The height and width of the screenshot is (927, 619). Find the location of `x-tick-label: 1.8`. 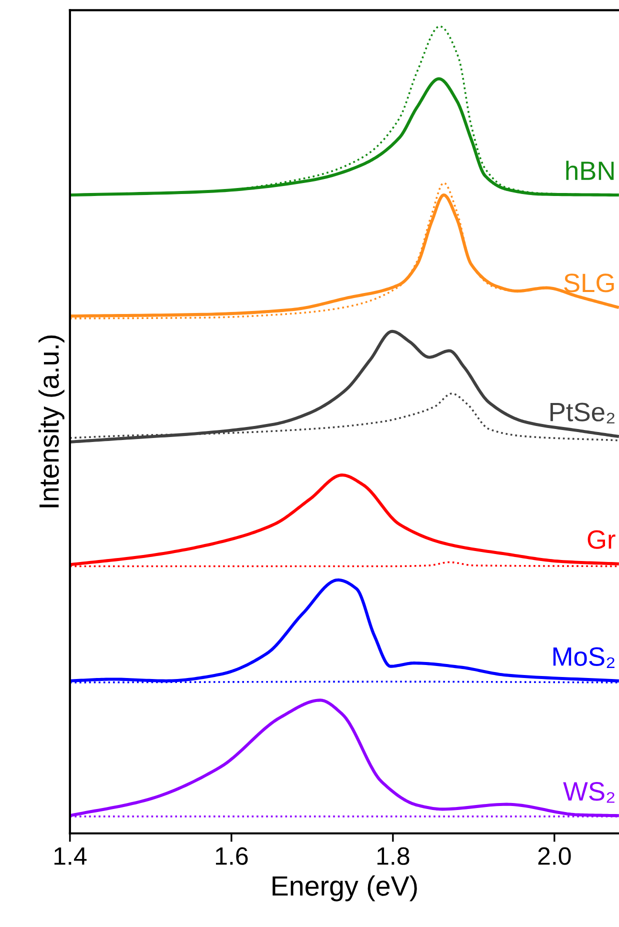

x-tick-label: 1.8 is located at coordinates (393, 856).